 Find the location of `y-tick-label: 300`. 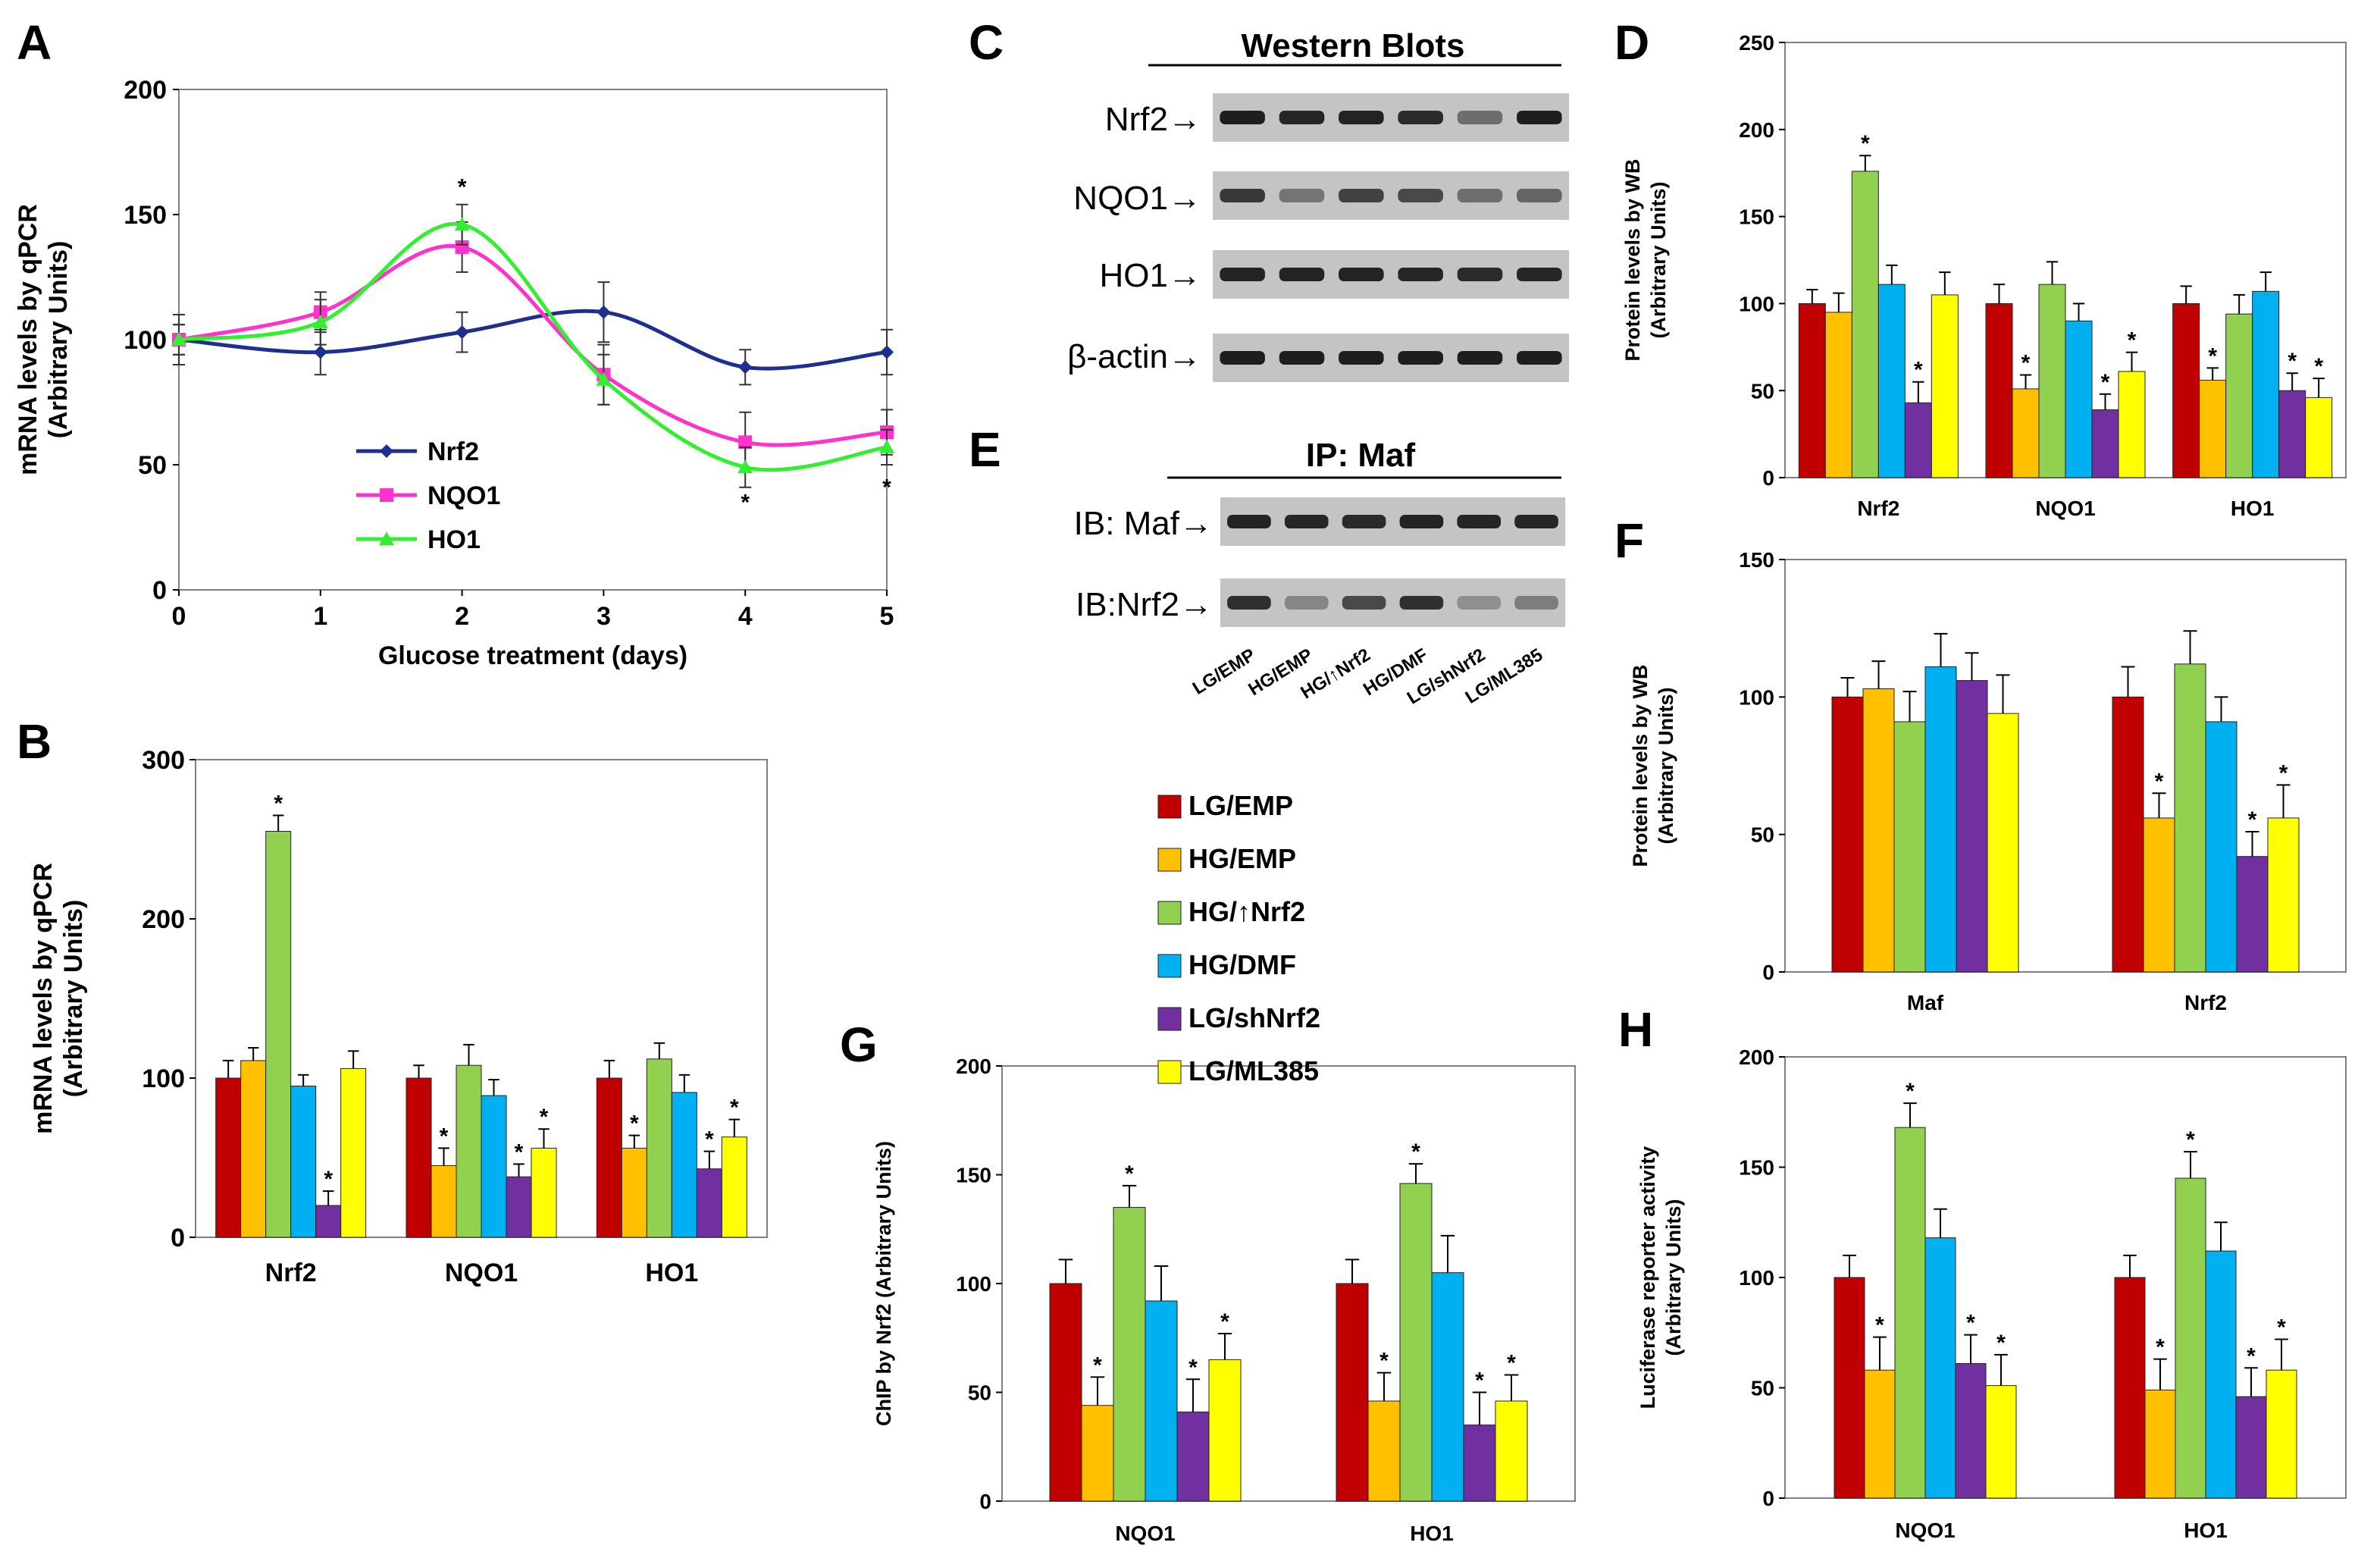

y-tick-label: 300 is located at coordinates (163, 760).